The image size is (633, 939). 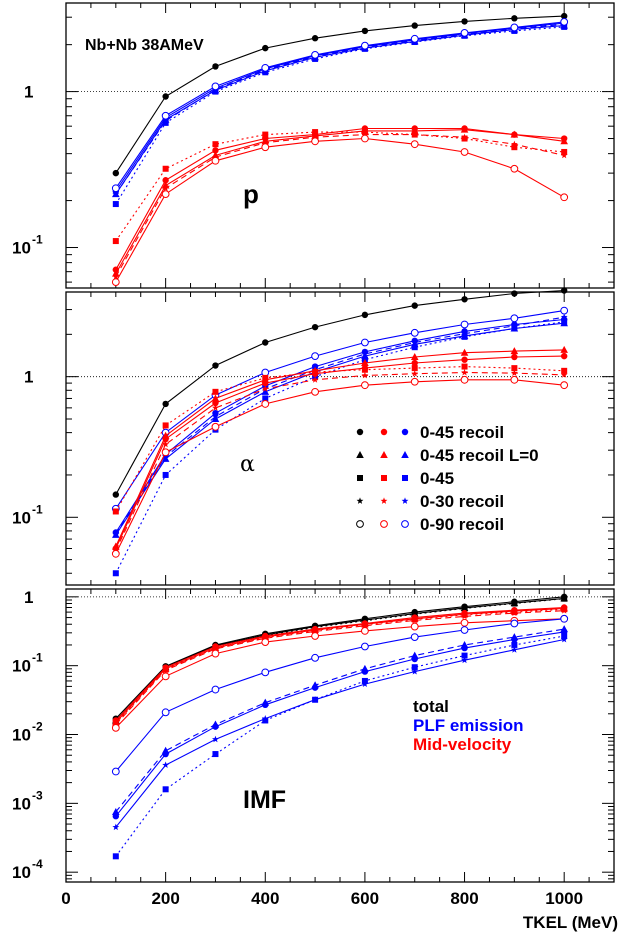 I want to click on panel-label-p: p, so click(x=251, y=194).